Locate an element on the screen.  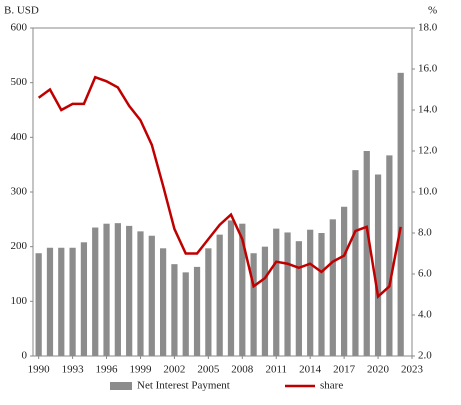
legend-swatch is located at coordinates (121, 386).